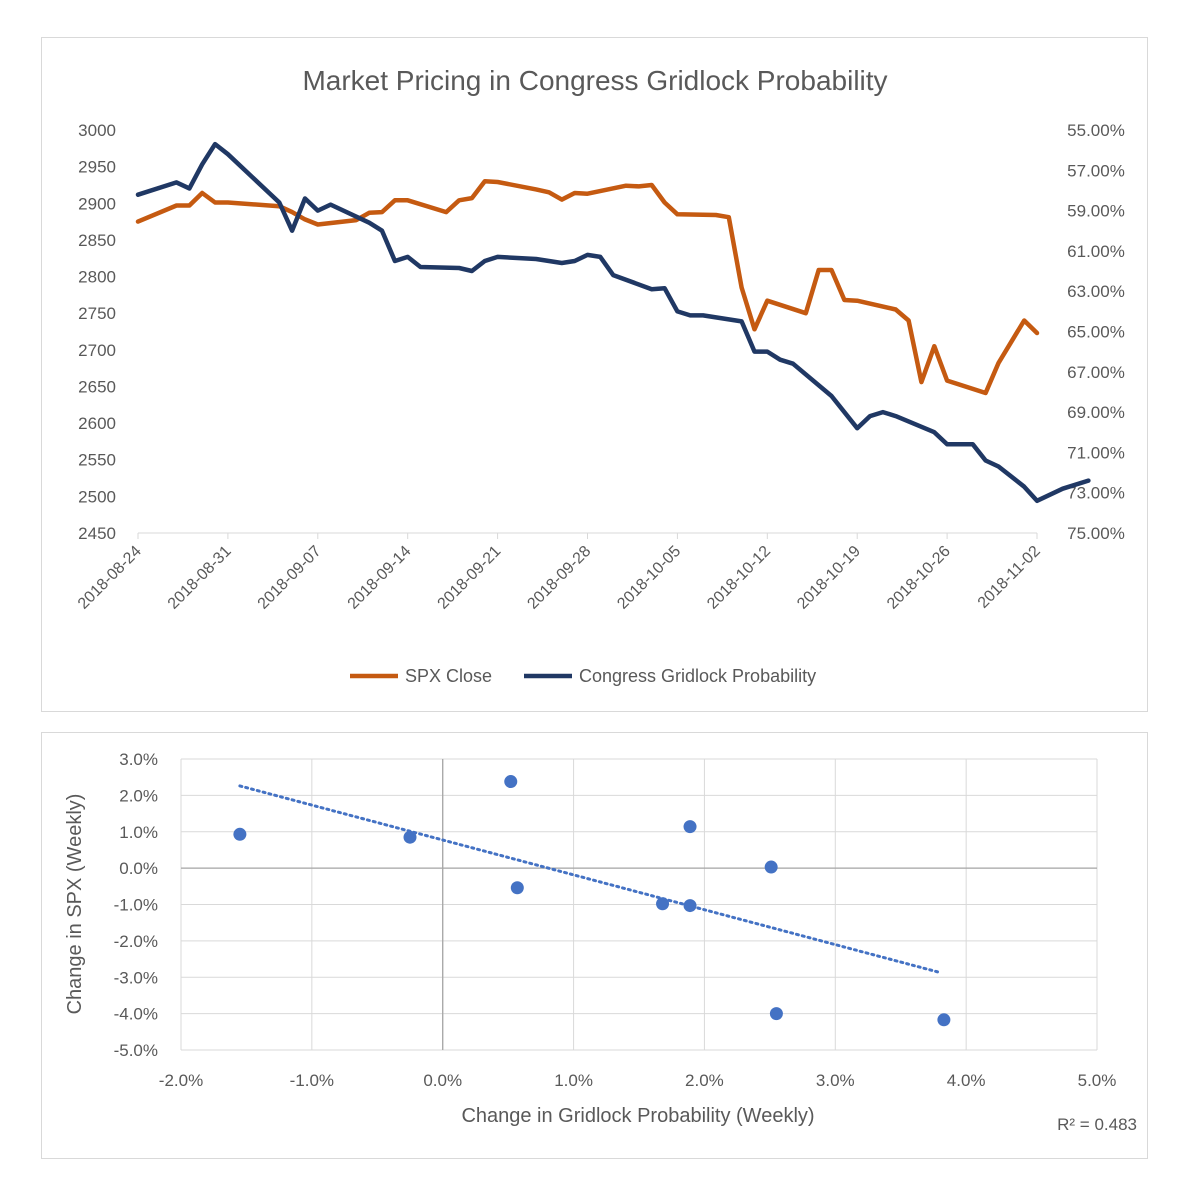 The height and width of the screenshot is (1184, 1181). What do you see at coordinates (136, 905) in the screenshot?
I see `y-axis-tick-label: -1.0%` at bounding box center [136, 905].